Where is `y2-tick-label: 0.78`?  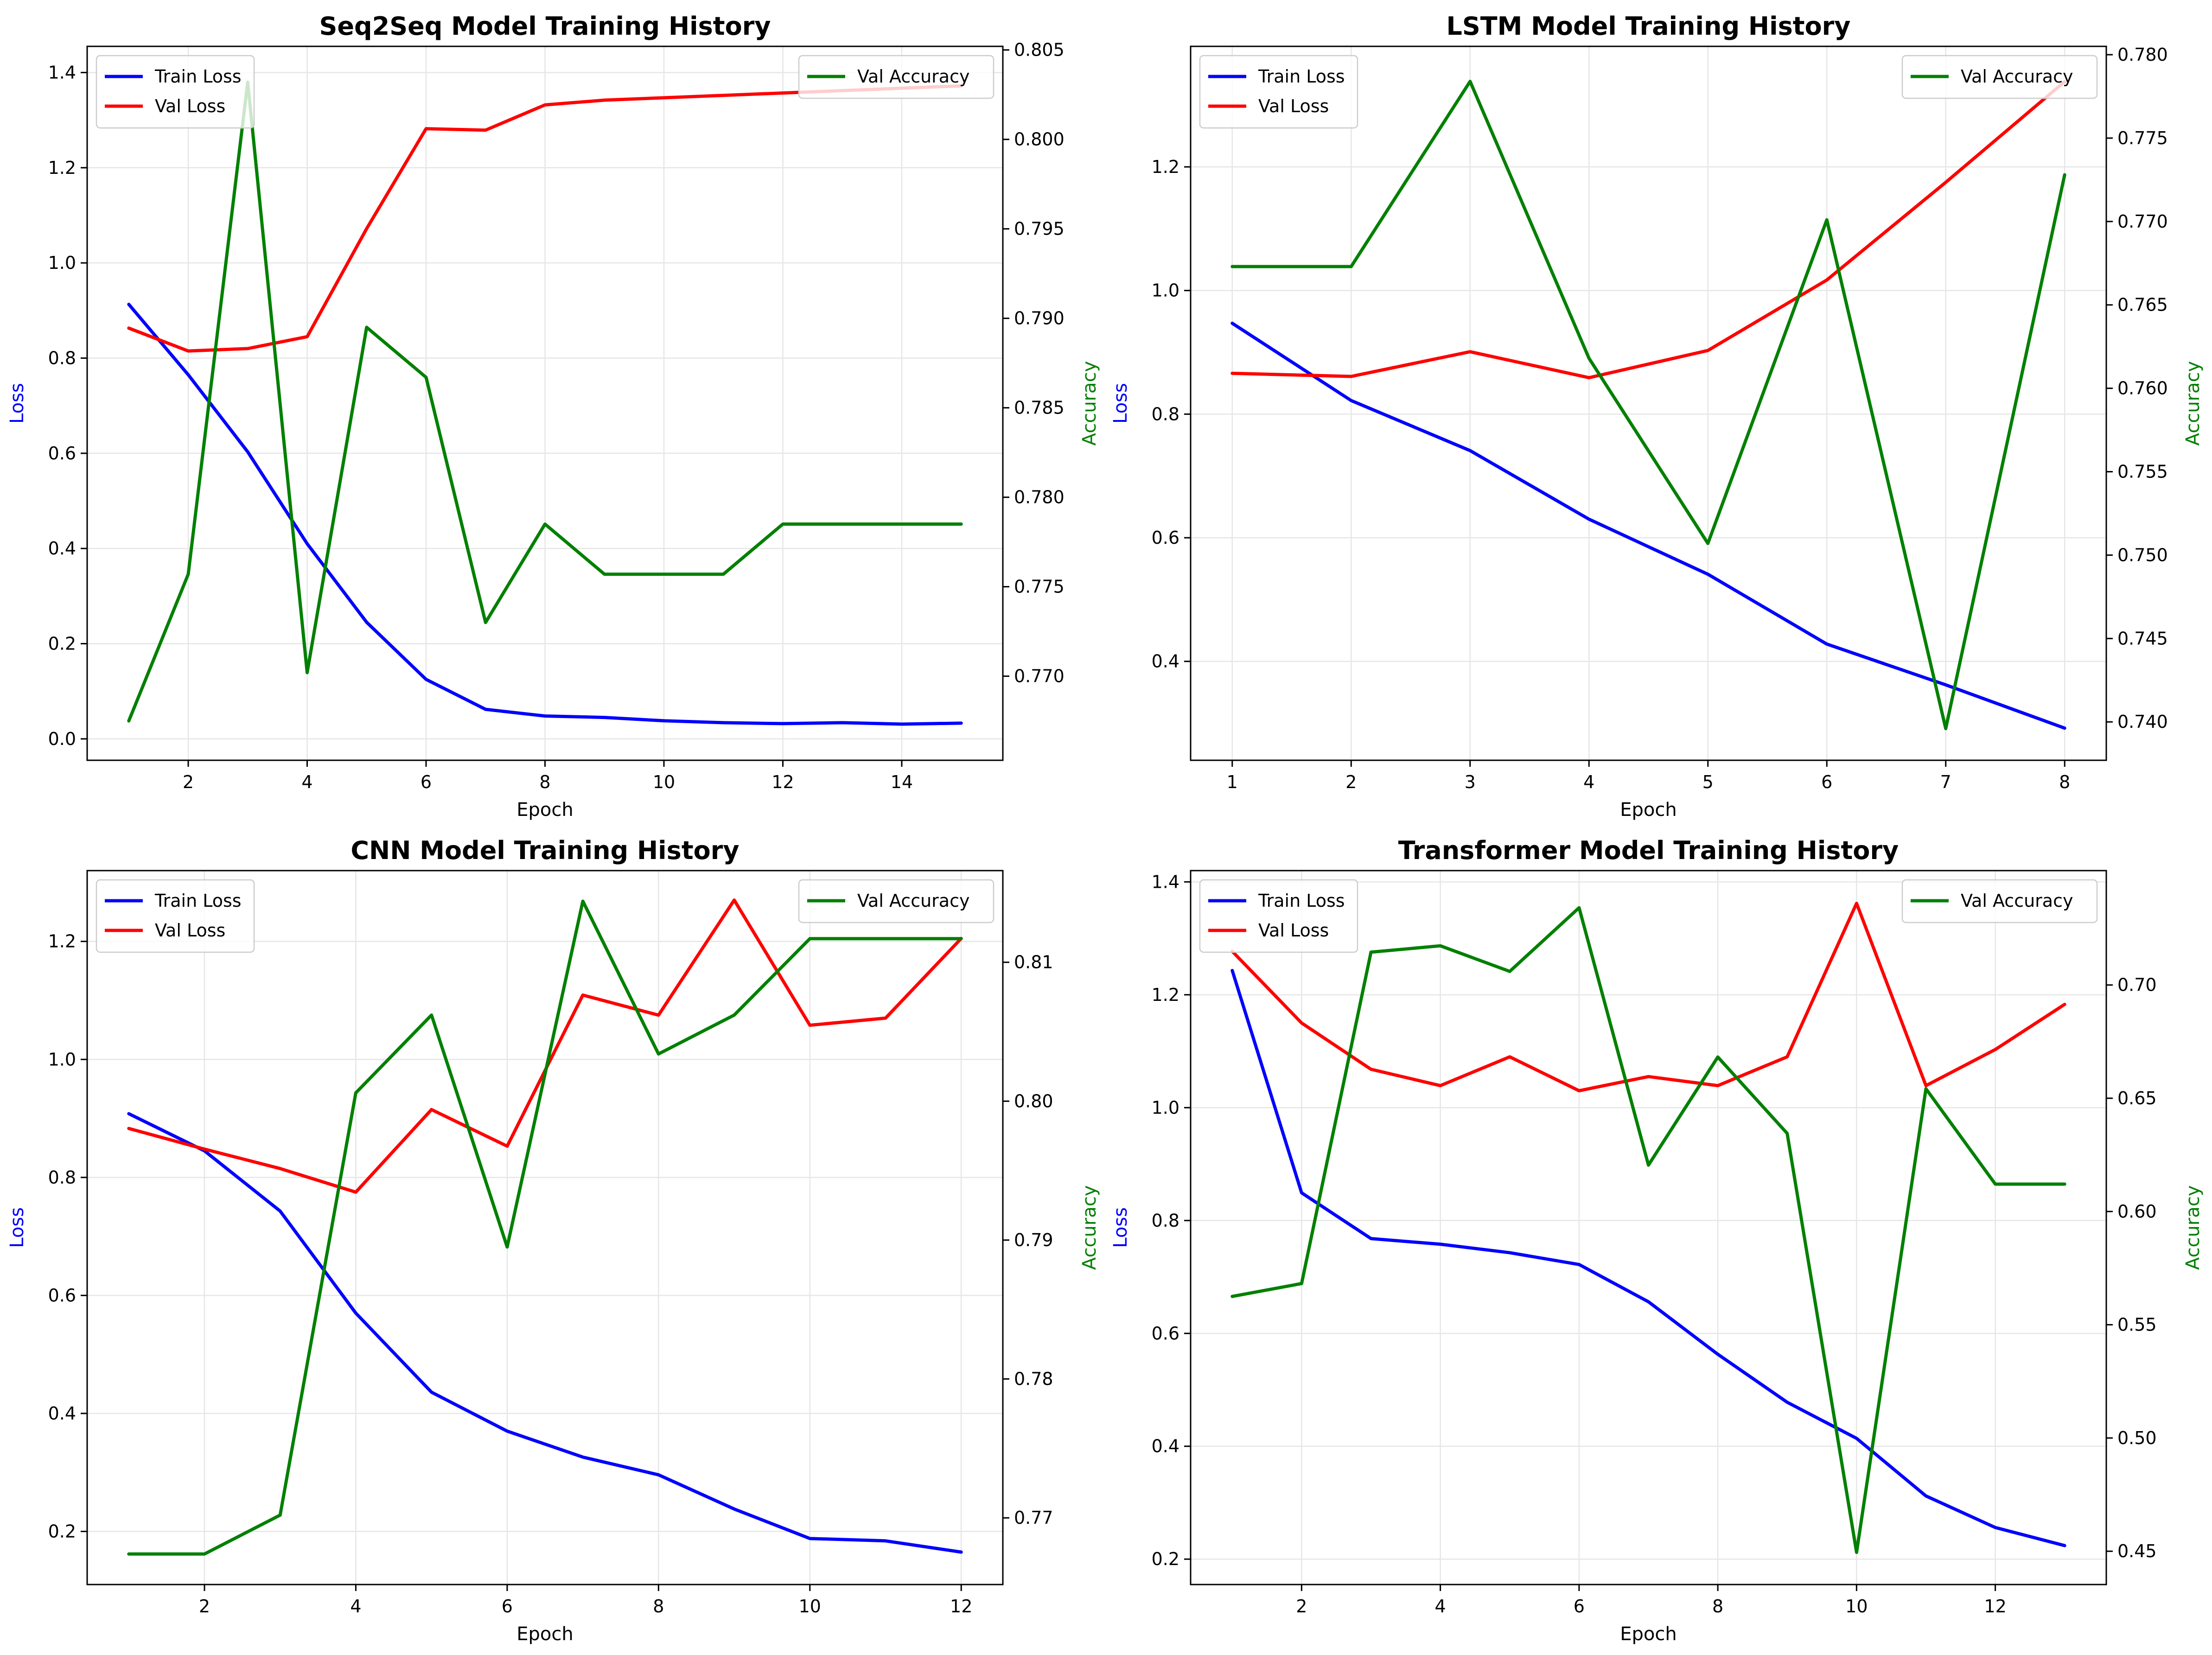
y2-tick-label: 0.78 is located at coordinates (1033, 1379).